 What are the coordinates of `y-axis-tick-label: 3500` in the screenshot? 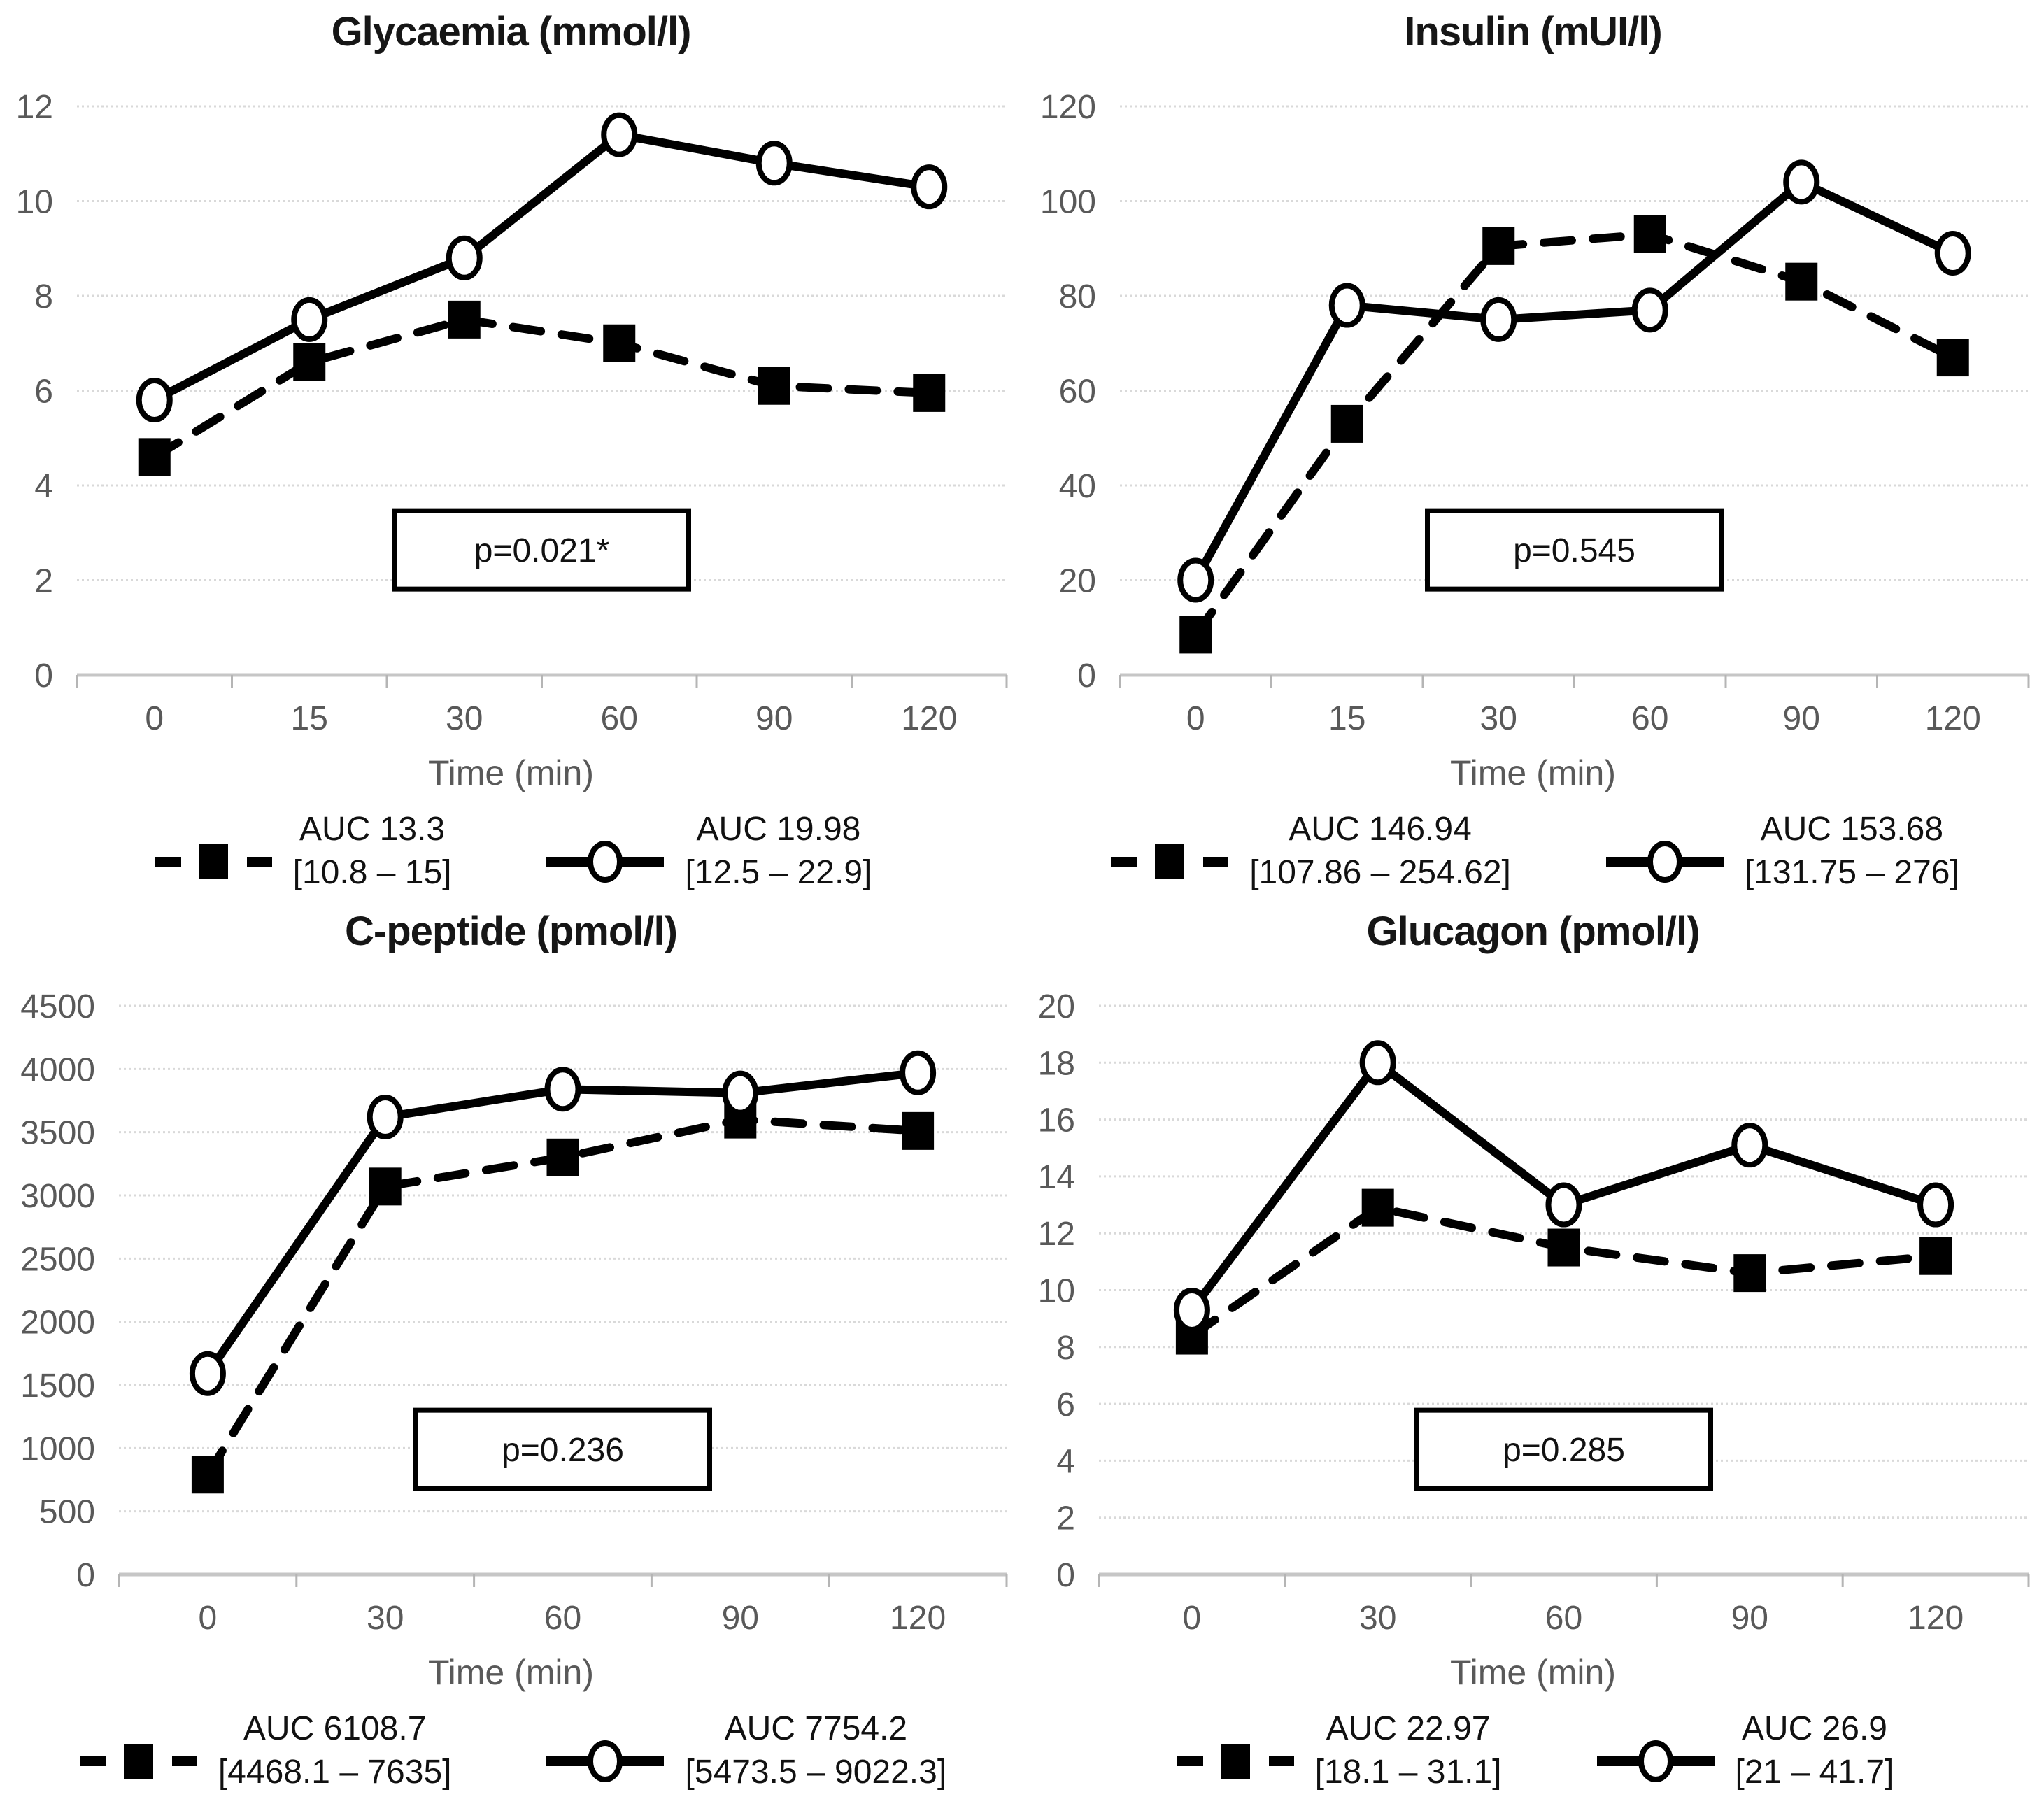 It's located at (57, 1132).